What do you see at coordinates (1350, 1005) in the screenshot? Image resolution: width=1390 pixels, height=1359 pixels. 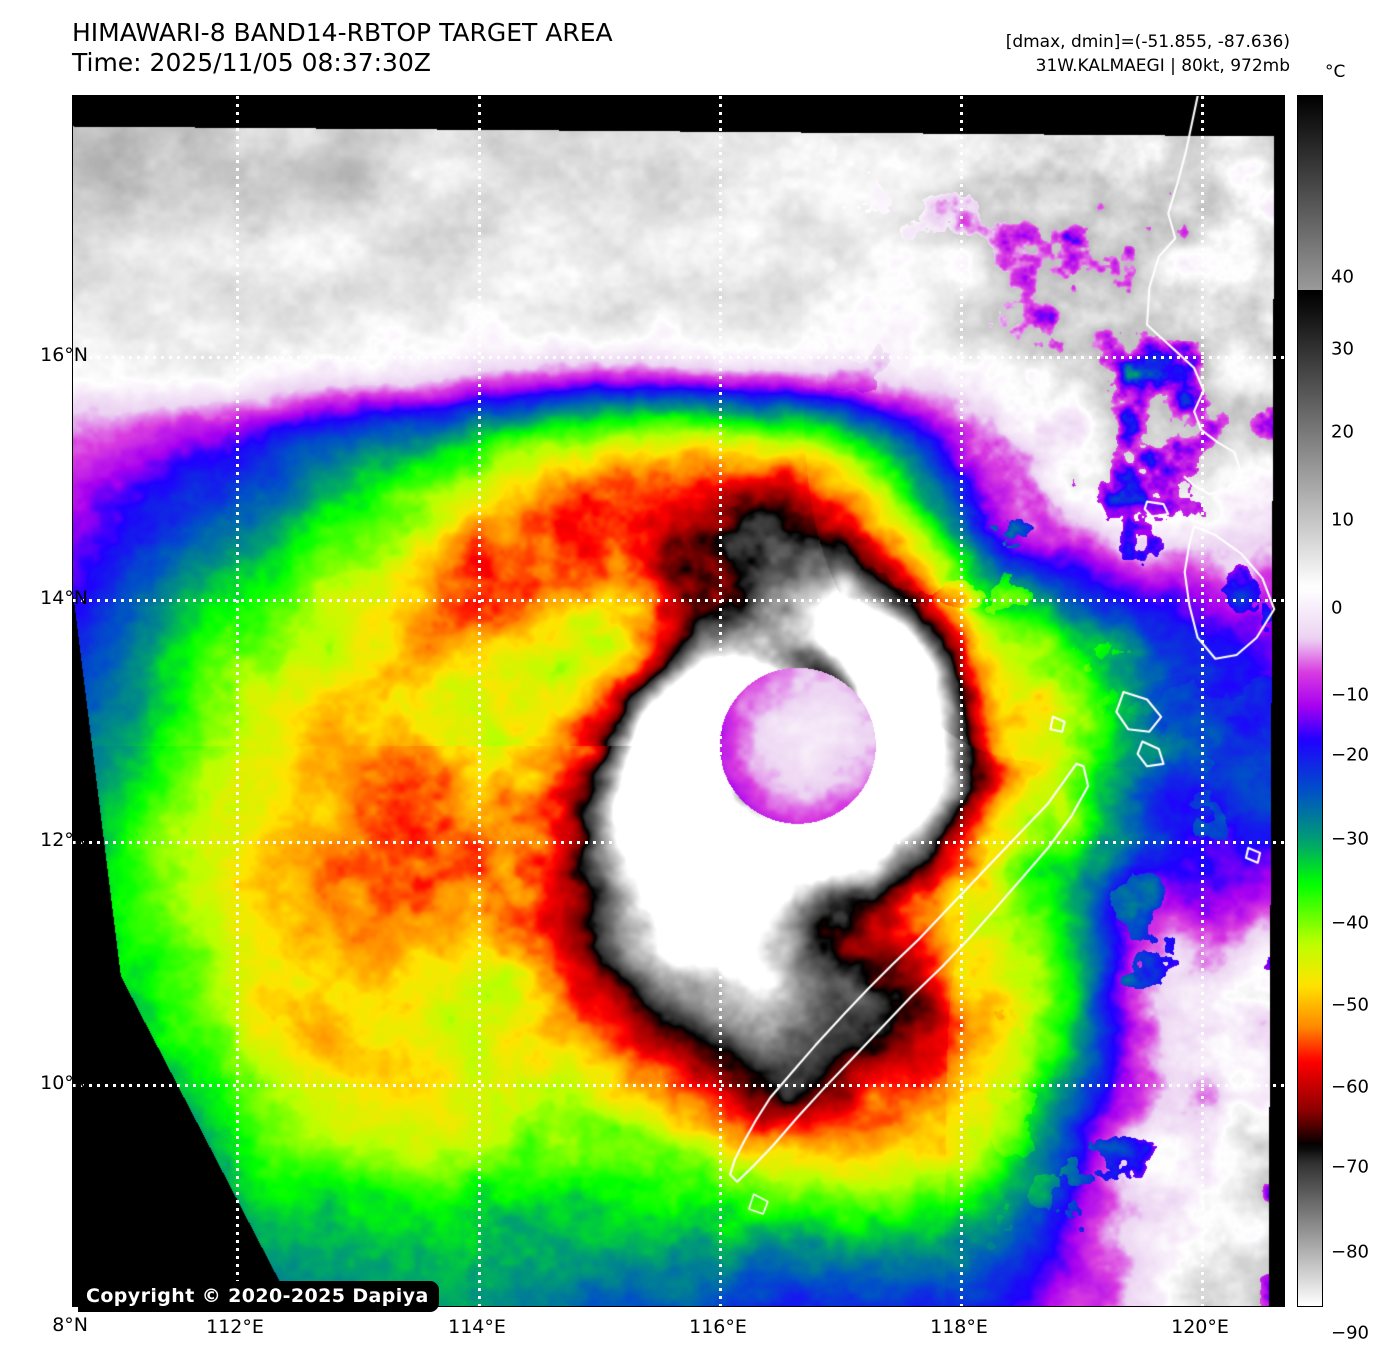 I see `colorbar-tick--50: −50` at bounding box center [1350, 1005].